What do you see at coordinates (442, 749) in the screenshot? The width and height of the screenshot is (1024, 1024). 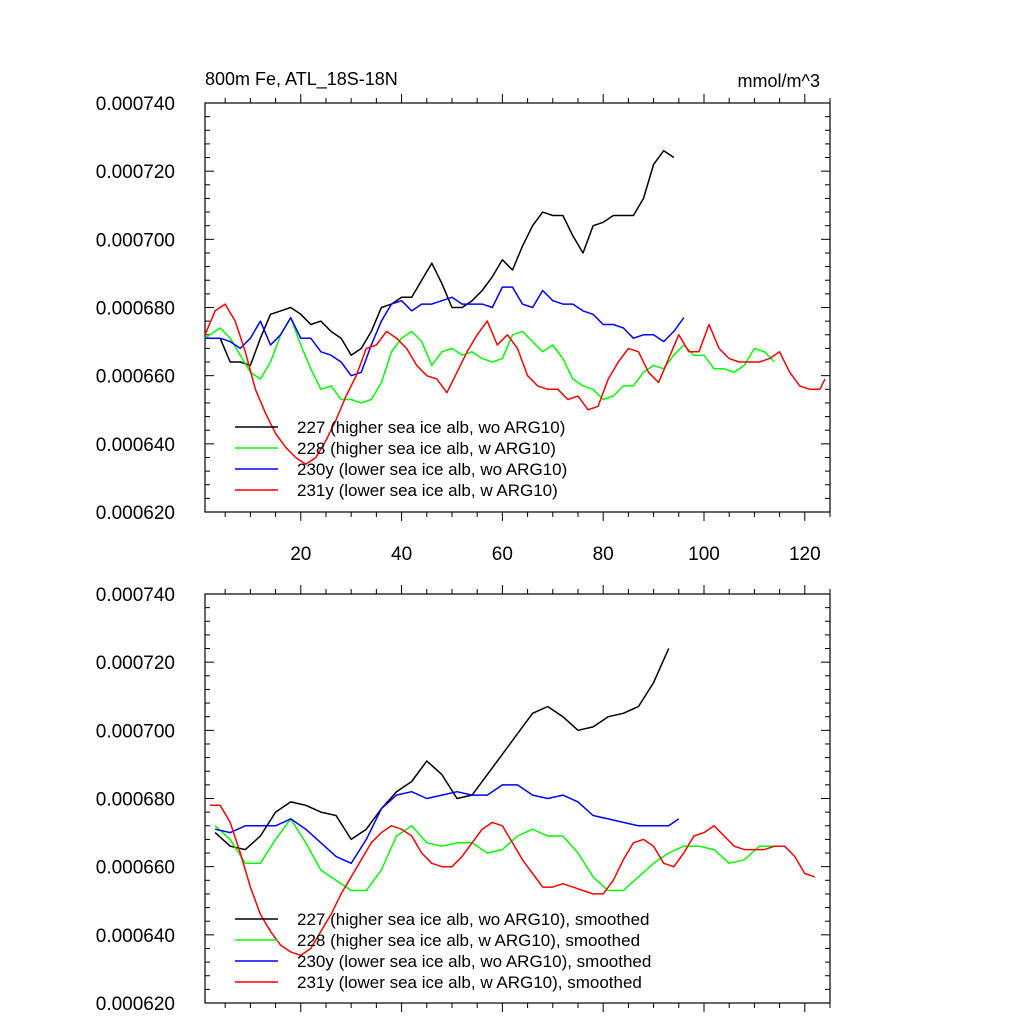 I see `bottom-series-227-line` at bounding box center [442, 749].